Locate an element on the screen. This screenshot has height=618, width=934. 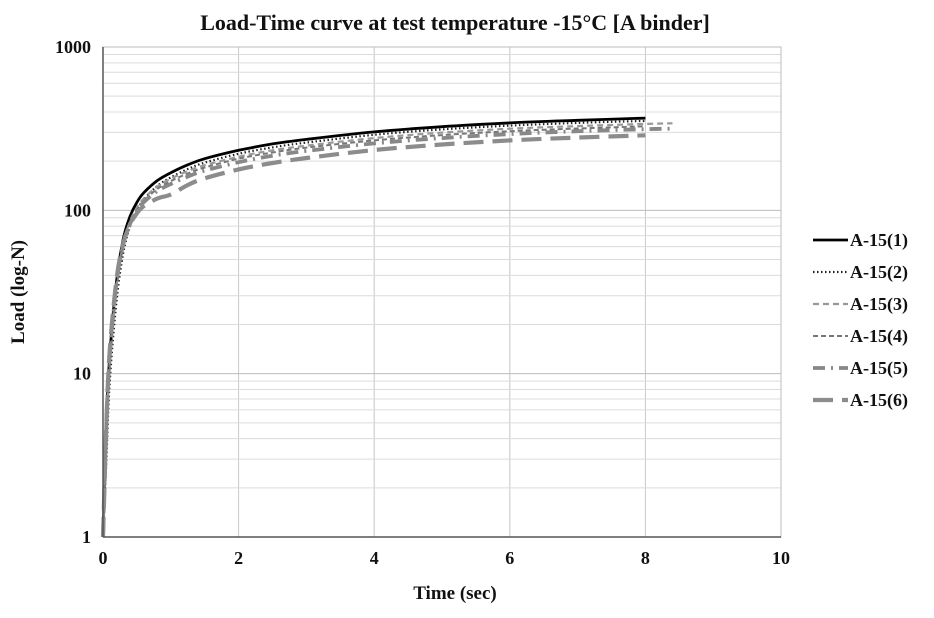
y-tick-labels: 1 10 100 1000 is located at coordinates (73, 292).